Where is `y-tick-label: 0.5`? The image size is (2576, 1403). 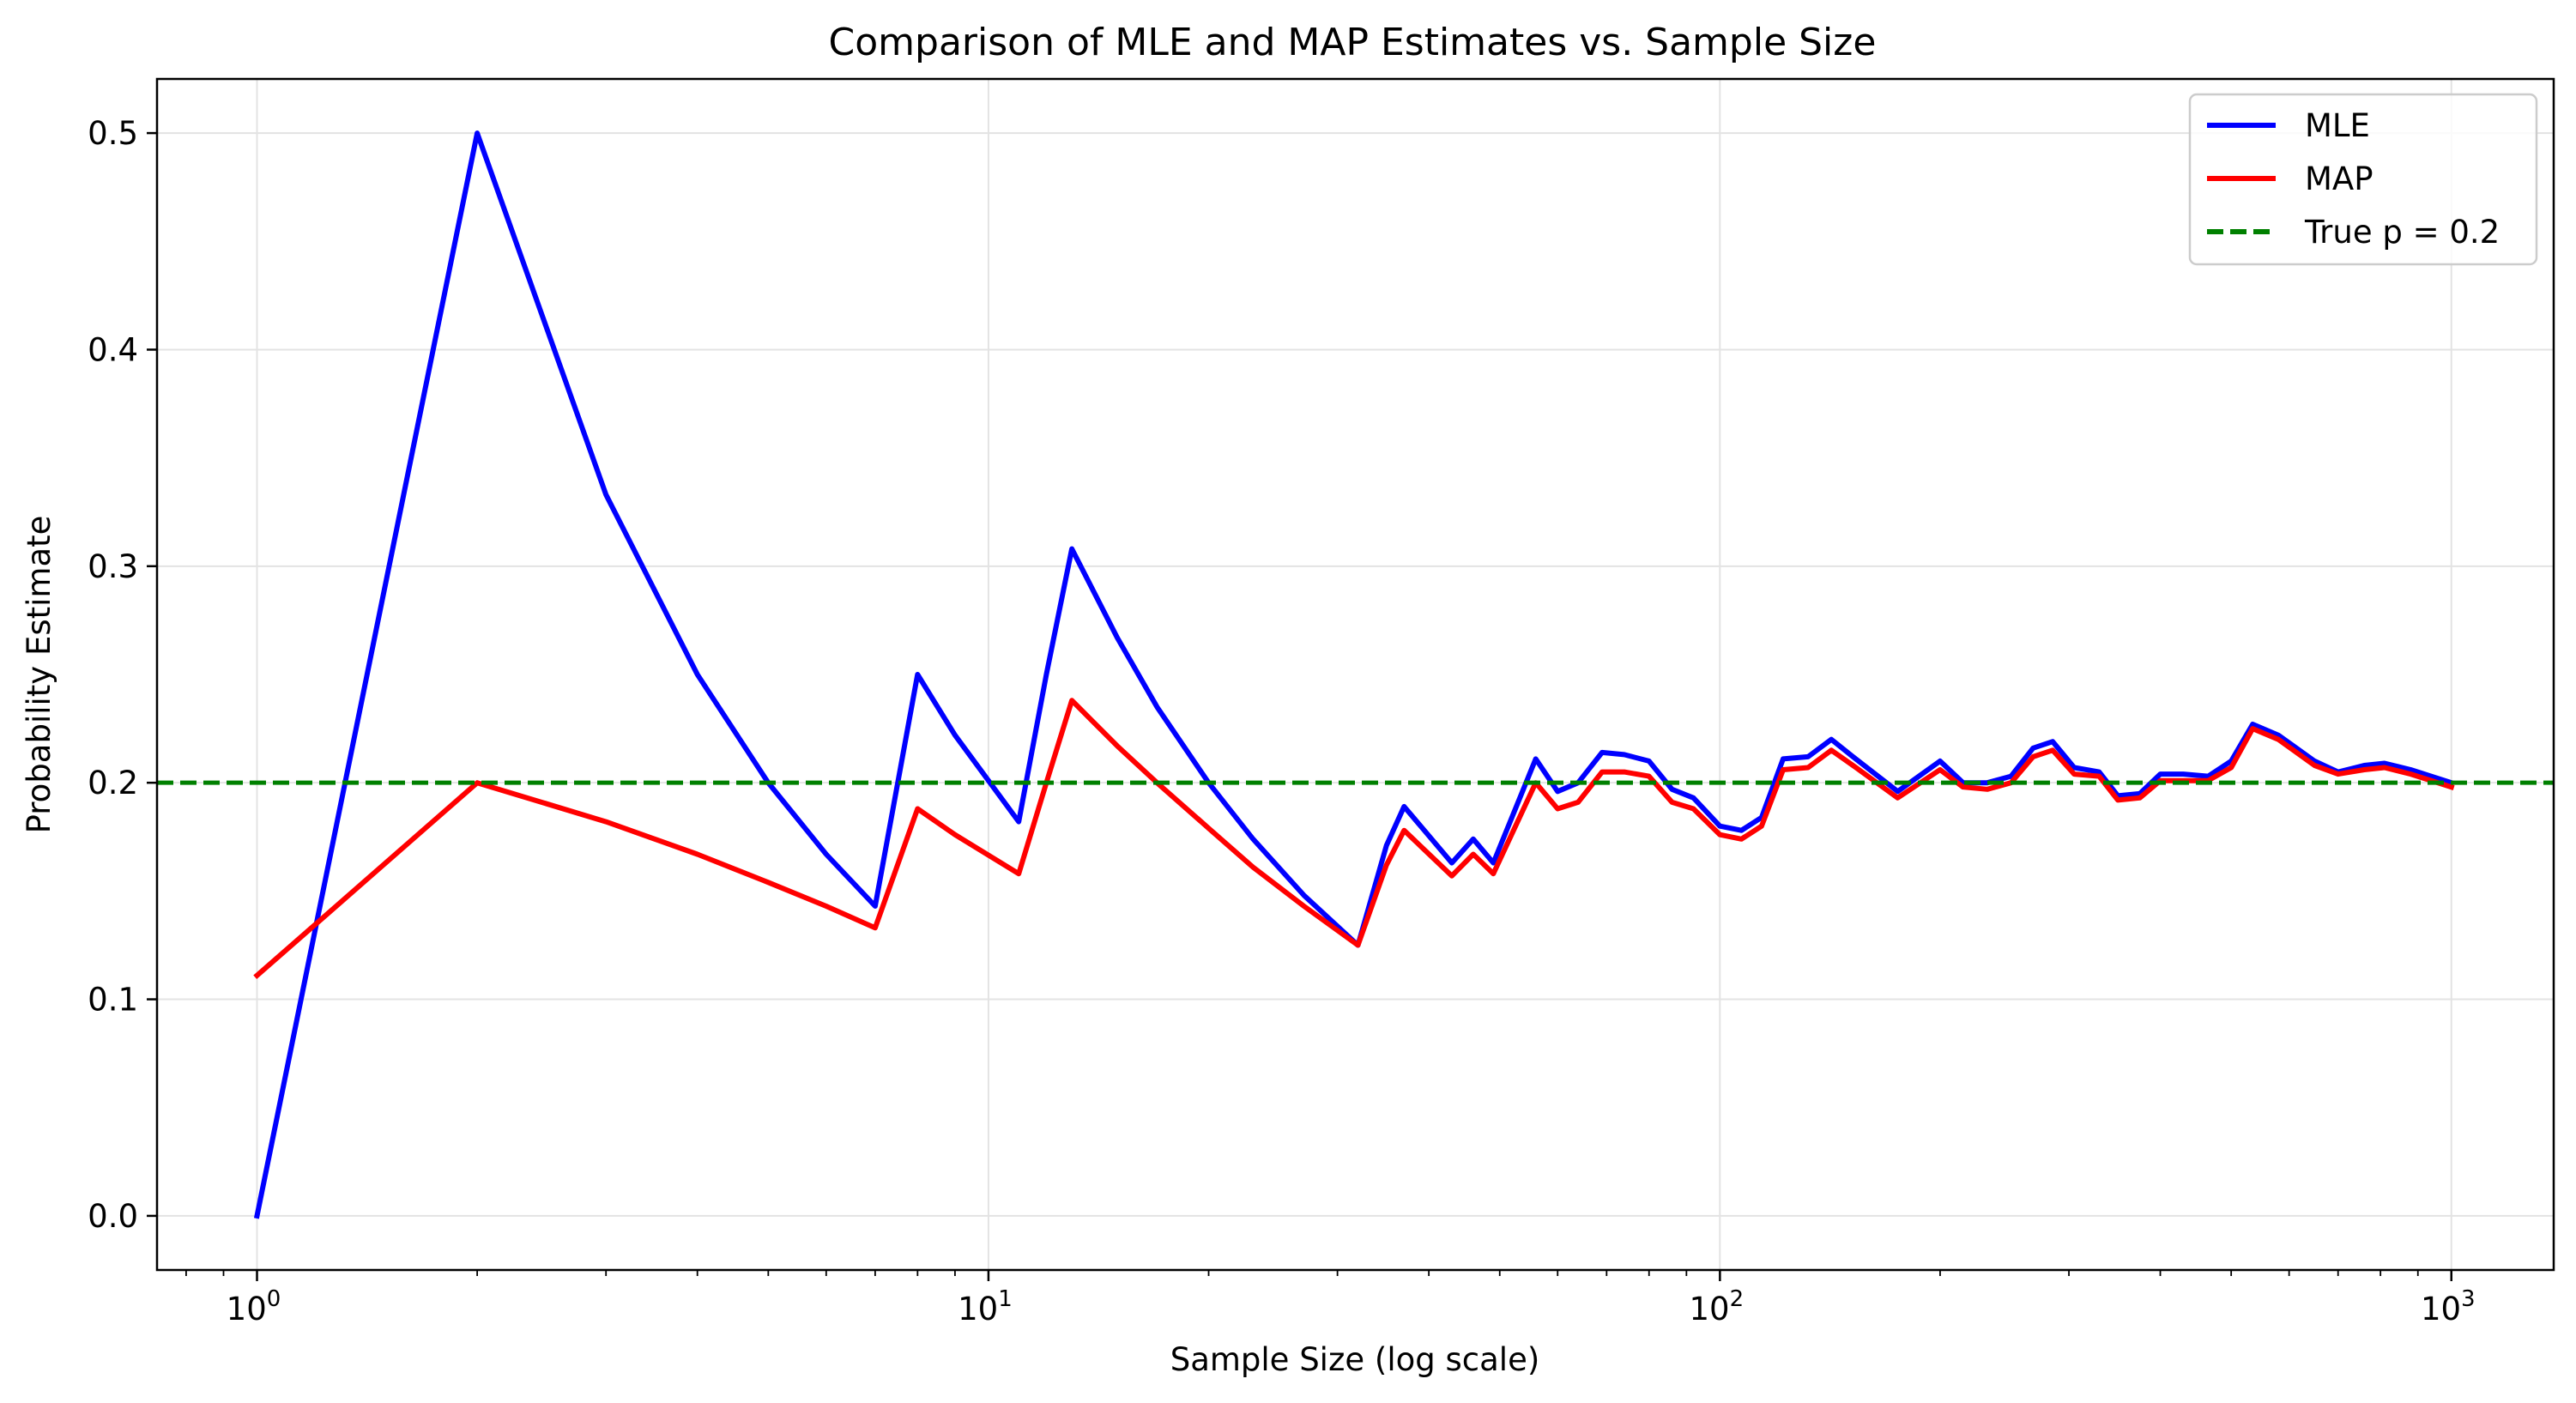 y-tick-label: 0.5 is located at coordinates (113, 133).